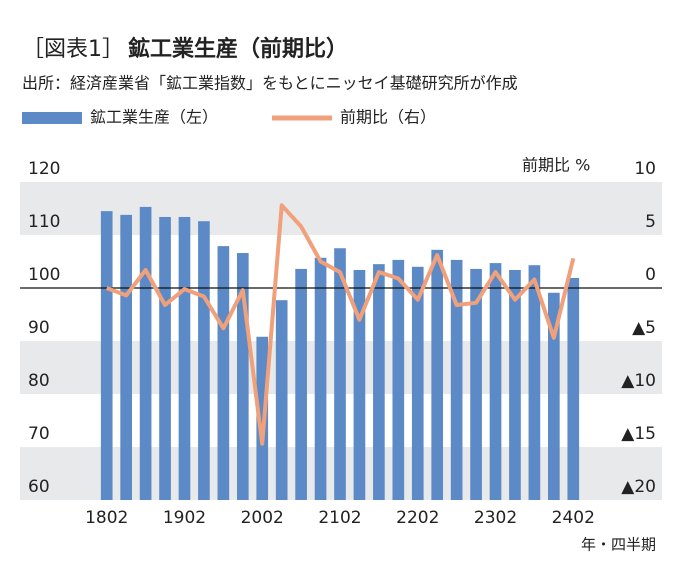  Describe the element at coordinates (388, 117) in the screenshot. I see `legend-label: 前期比（右）` at that location.